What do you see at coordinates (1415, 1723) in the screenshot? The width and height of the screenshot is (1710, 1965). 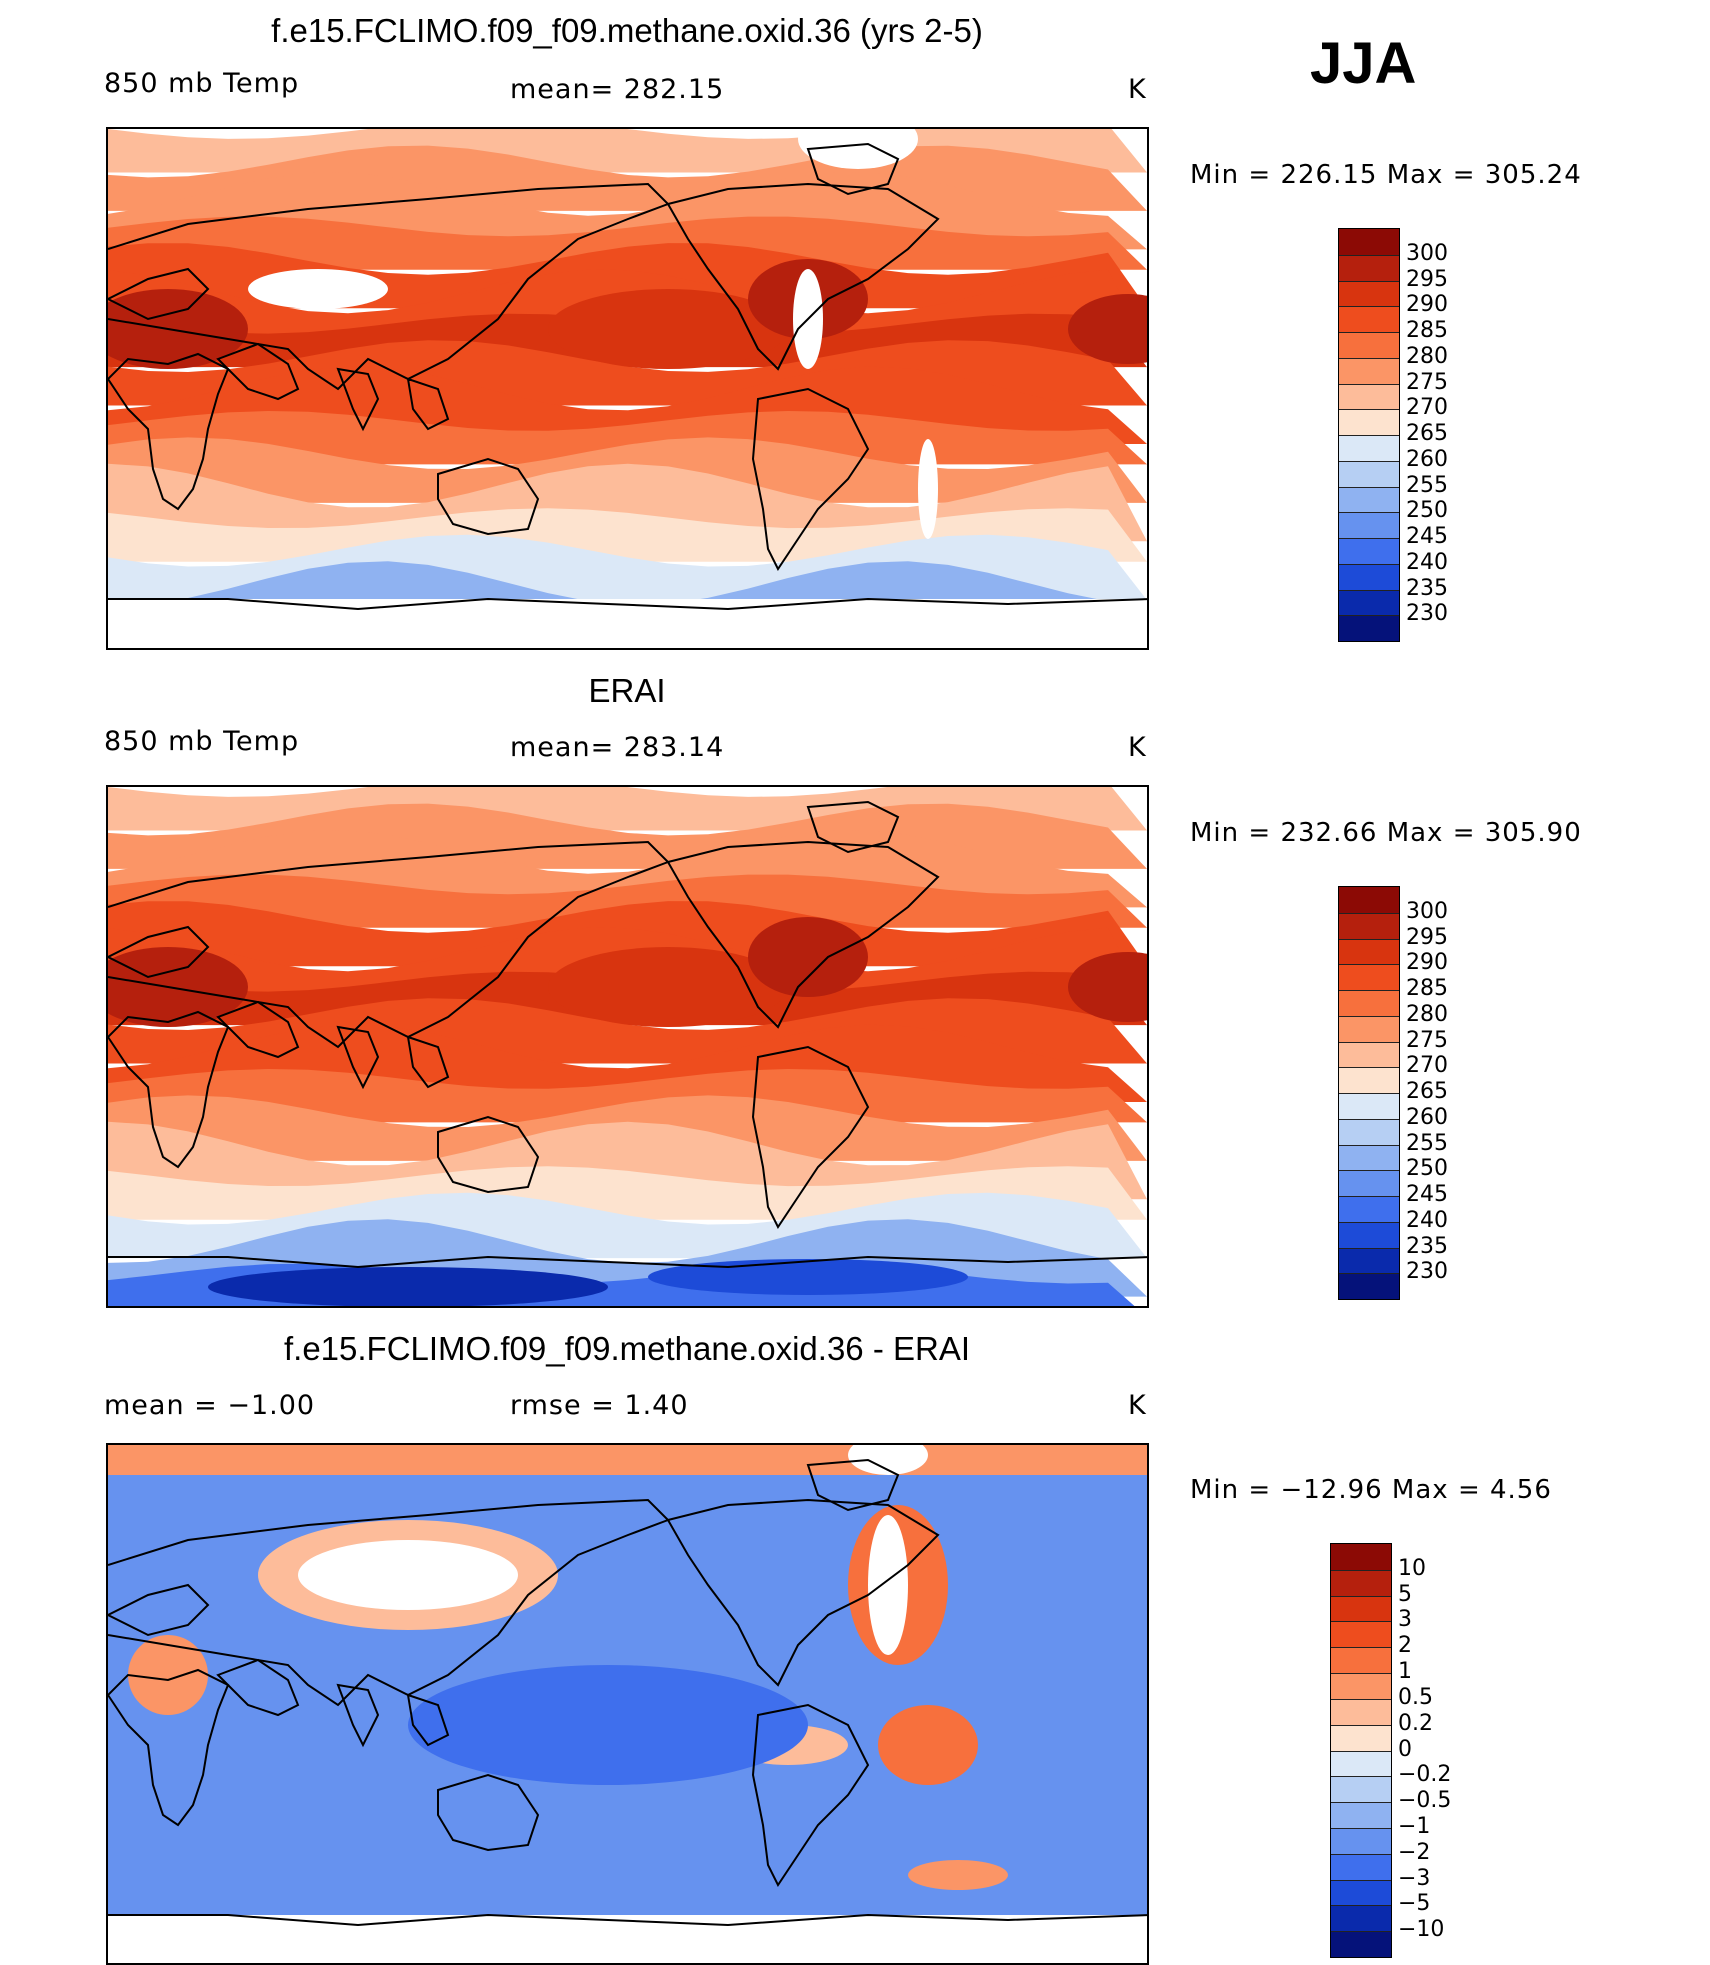 I see `colorbar-tick-label: 0.2` at bounding box center [1415, 1723].